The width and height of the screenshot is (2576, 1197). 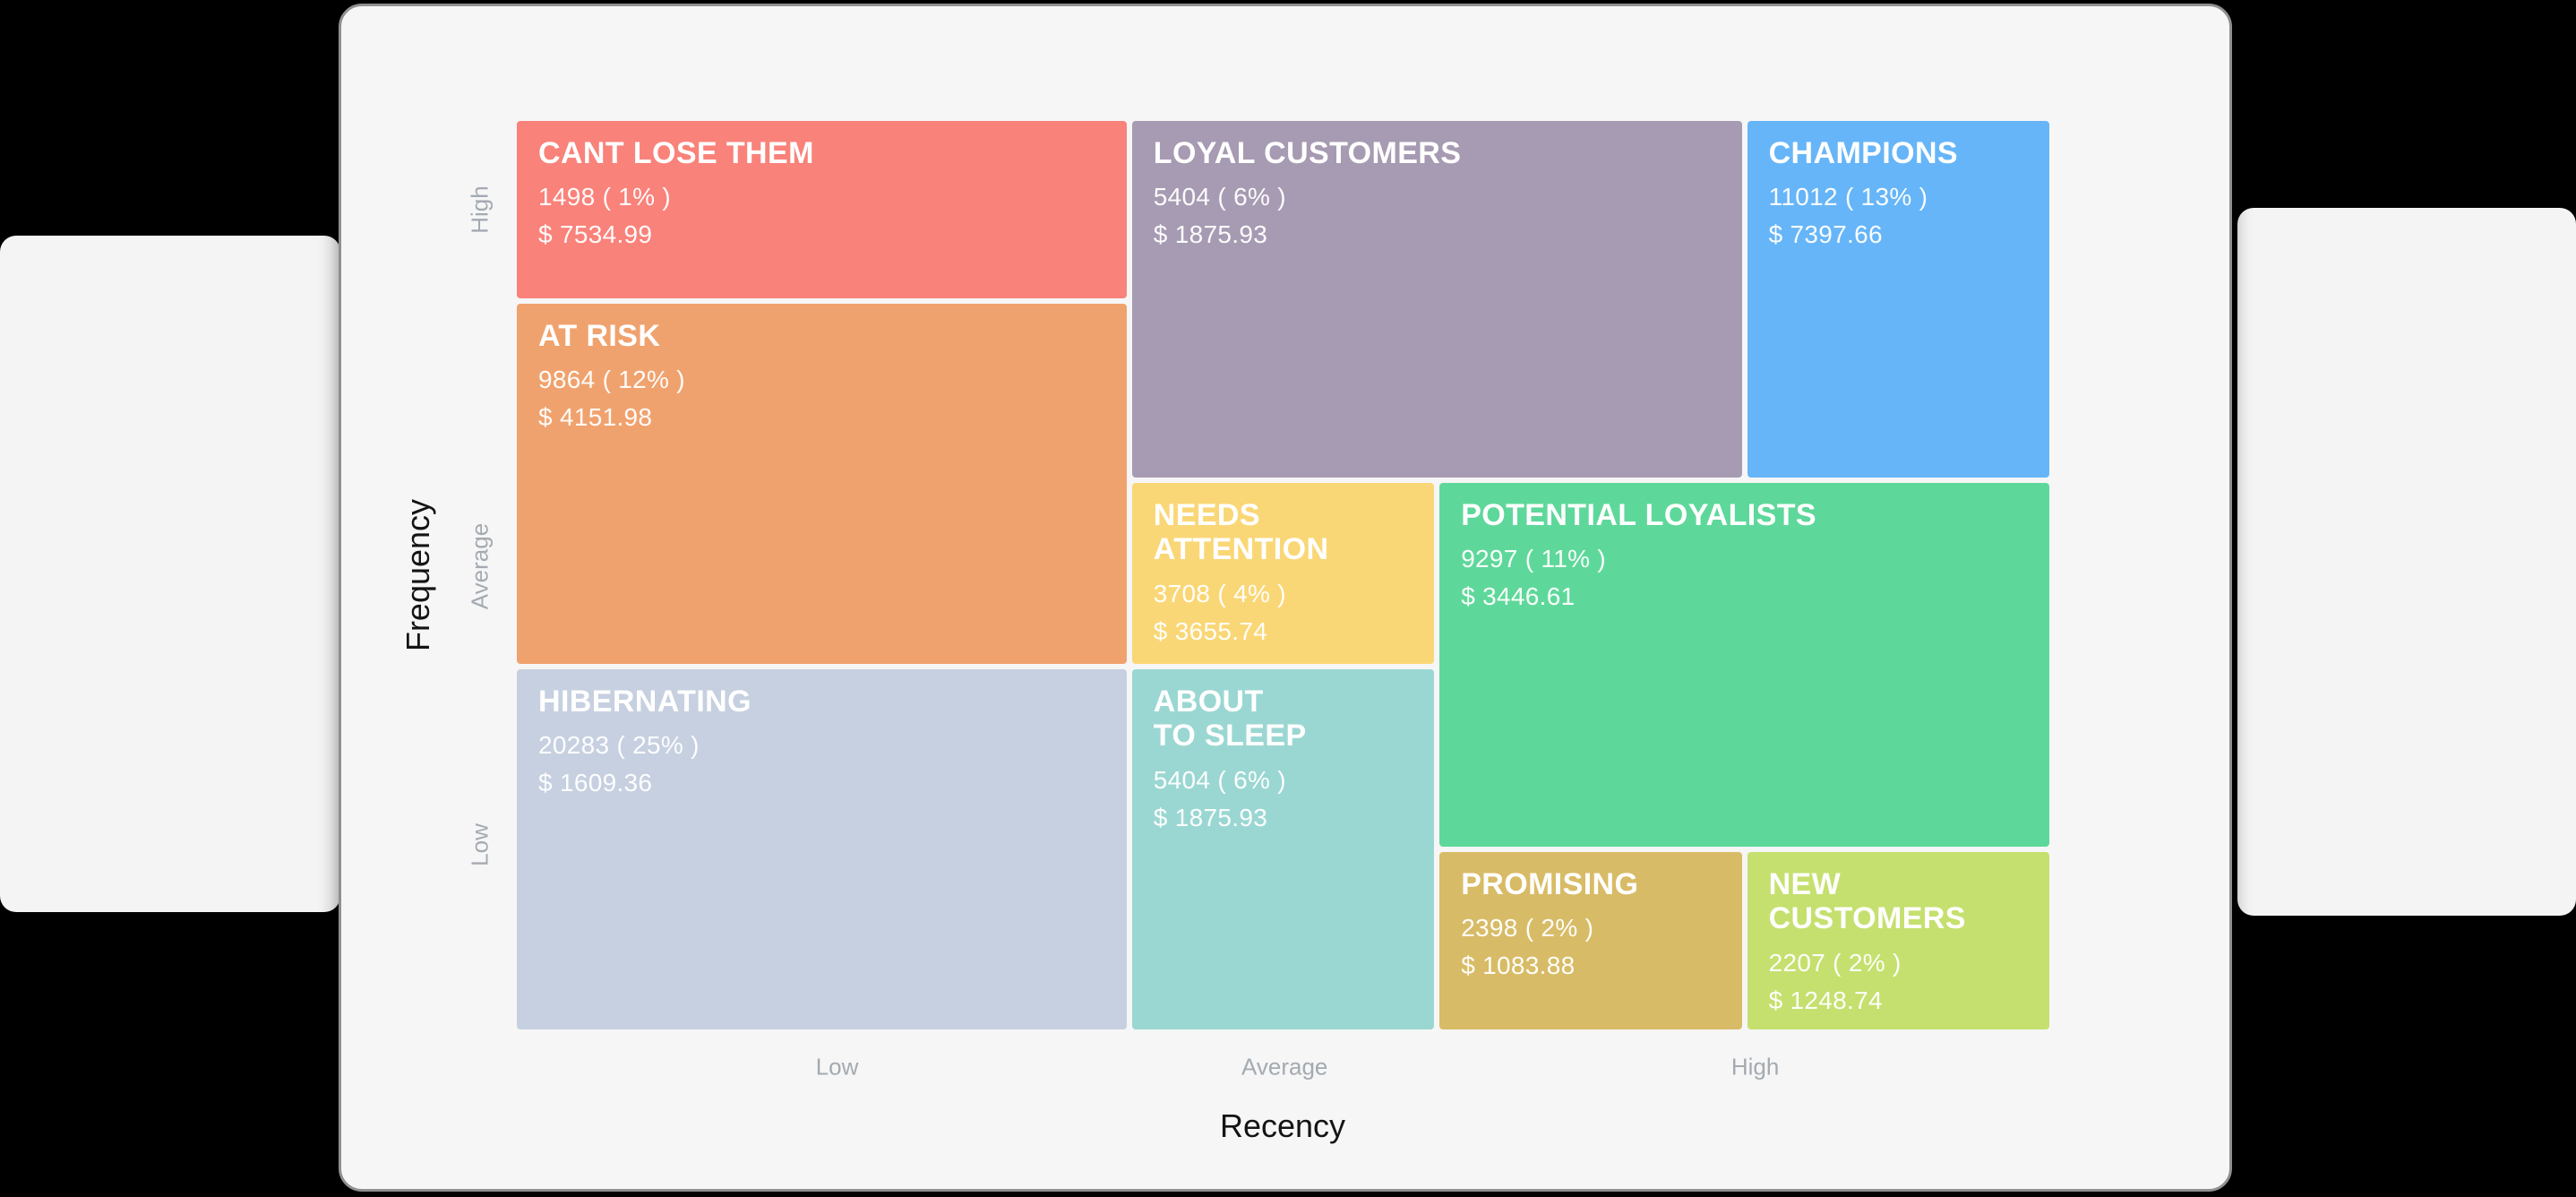 What do you see at coordinates (480, 565) in the screenshot?
I see `y-tick-average: Average` at bounding box center [480, 565].